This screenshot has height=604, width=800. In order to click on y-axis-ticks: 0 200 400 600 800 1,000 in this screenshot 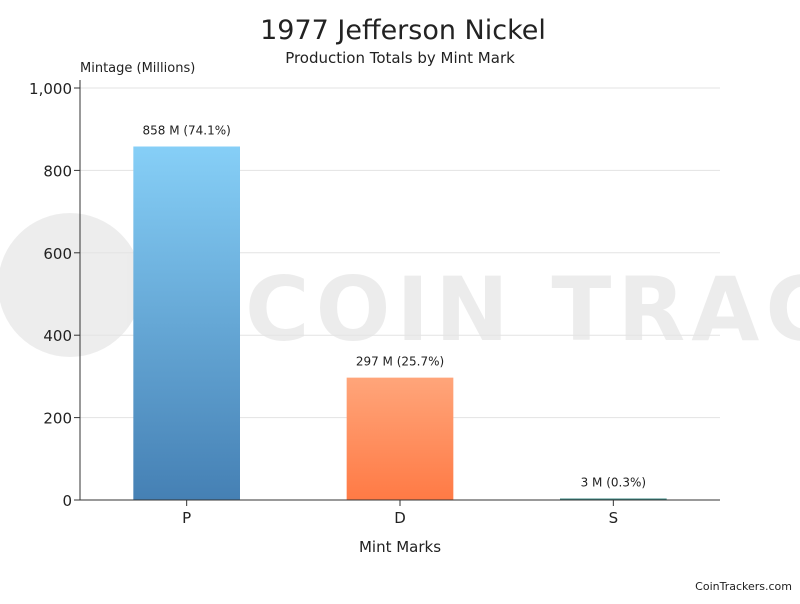, I will do `click(54, 295)`.